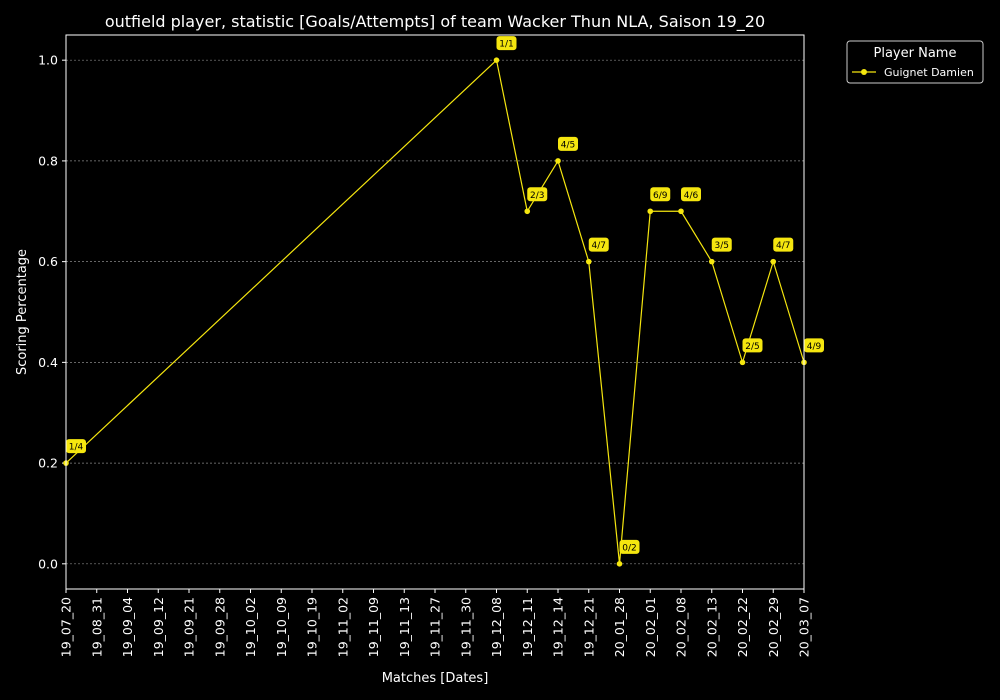 Image resolution: width=1000 pixels, height=700 pixels. I want to click on y-tick-label: 1.0, so click(48, 60).